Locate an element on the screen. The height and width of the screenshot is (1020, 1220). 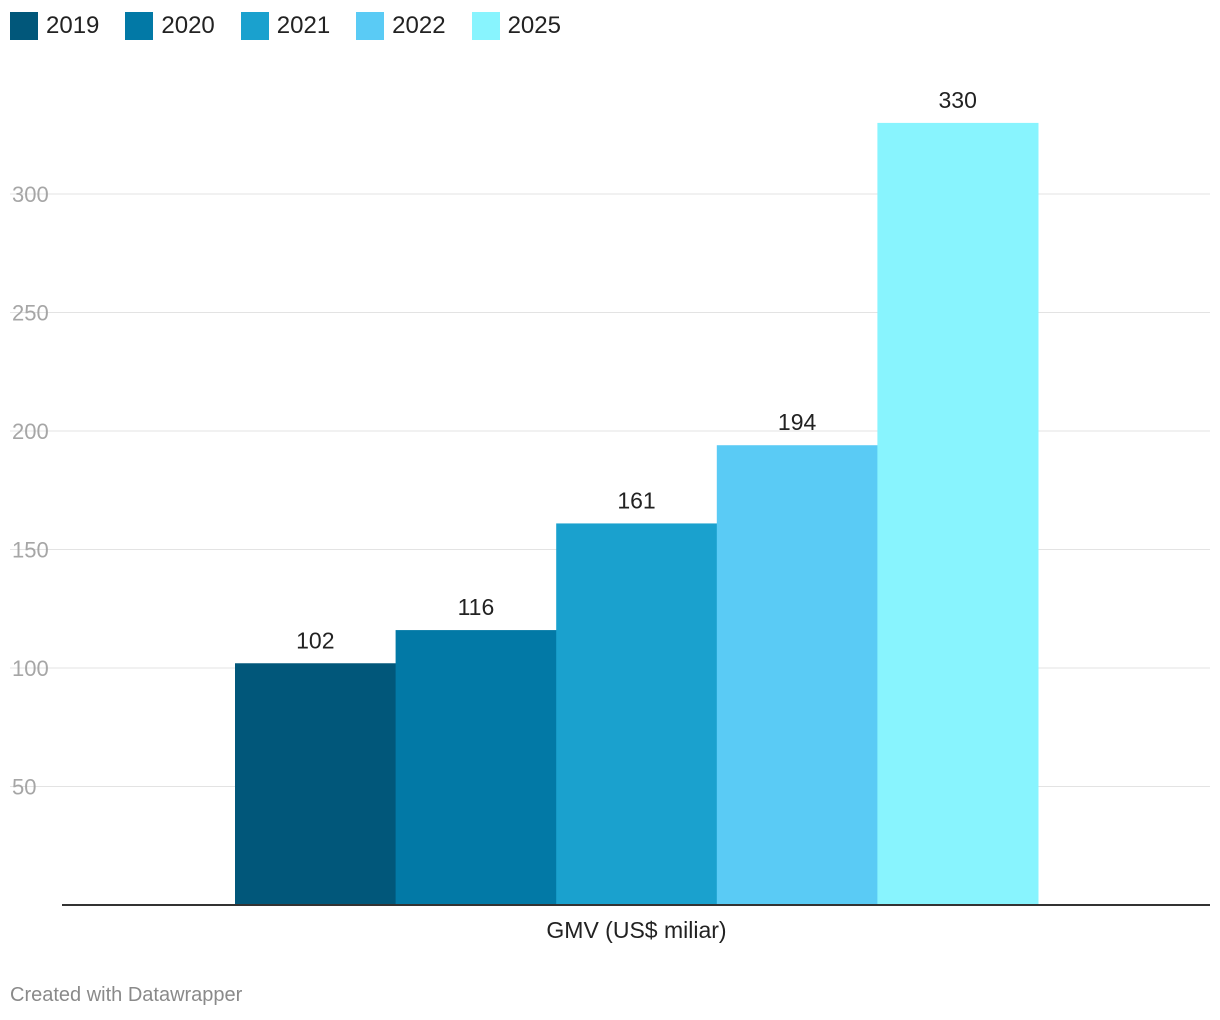
y-tick-label: 200 is located at coordinates (30, 431).